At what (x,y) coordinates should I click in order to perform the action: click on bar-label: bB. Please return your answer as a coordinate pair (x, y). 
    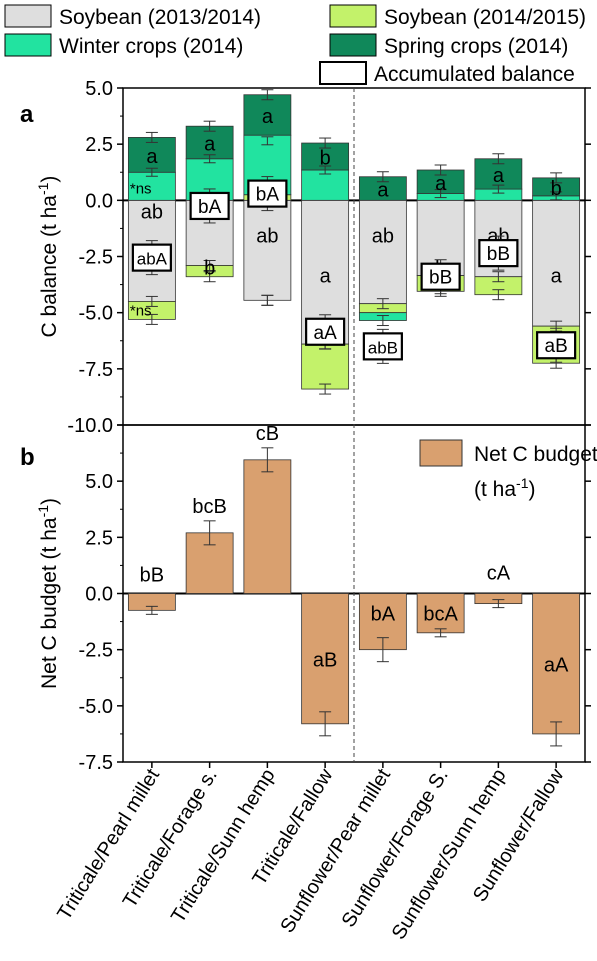
    Looking at the image, I should click on (152, 576).